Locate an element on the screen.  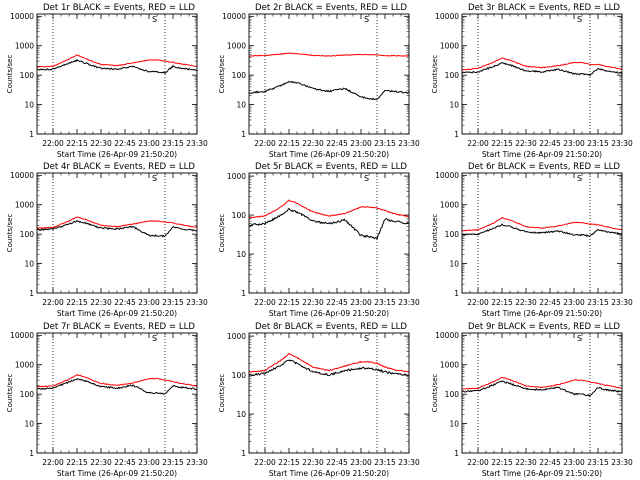
panel-title: Det 8r BLACK = Events, RED = LLD is located at coordinates (331, 327).